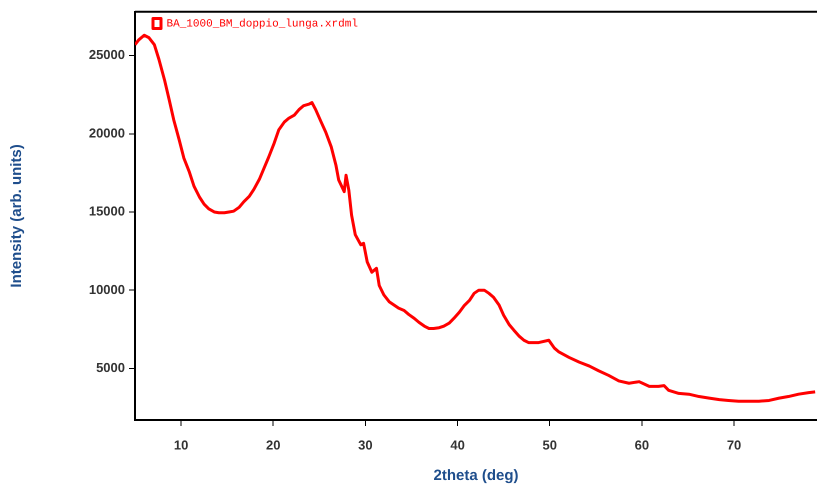  What do you see at coordinates (106, 211) in the screenshot?
I see `y-tick-label: 15000` at bounding box center [106, 211].